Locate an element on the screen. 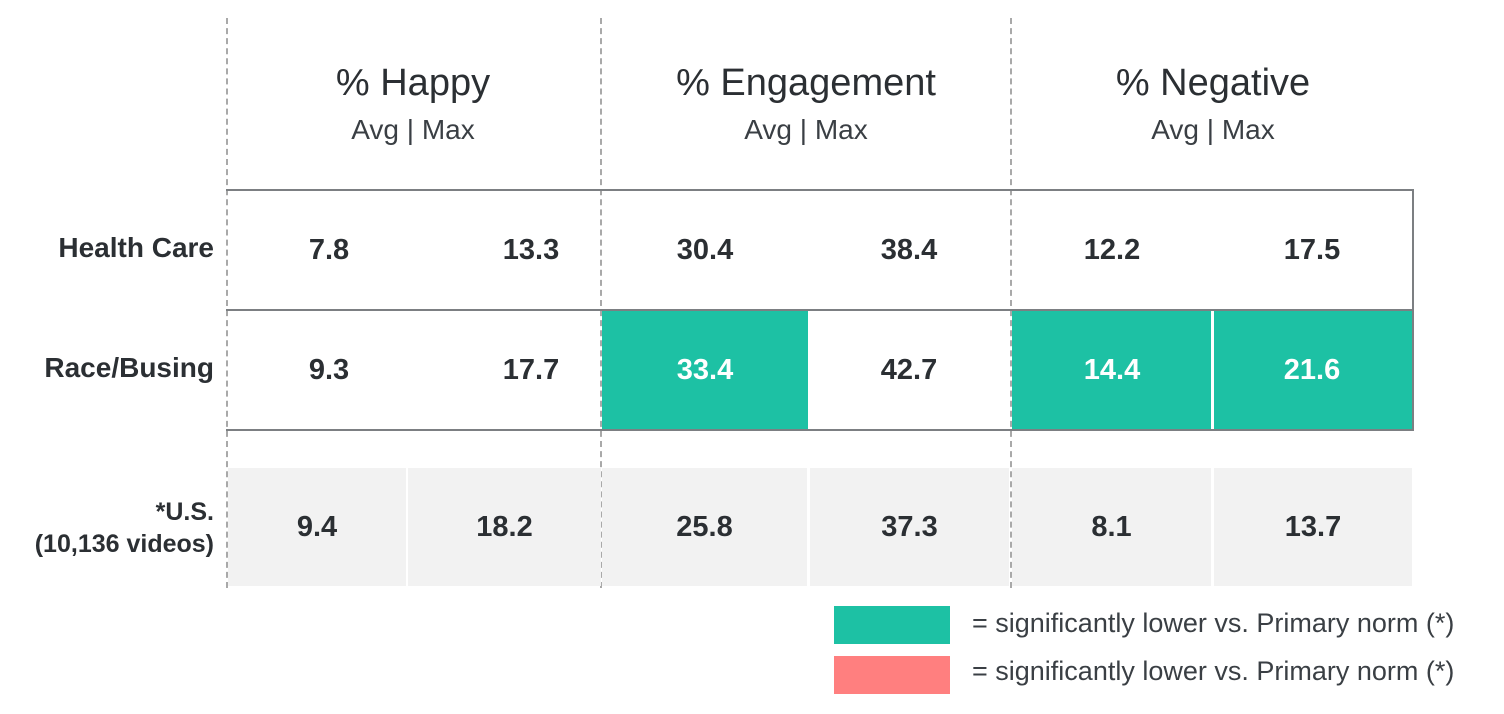 The image size is (1504, 714). table-cell: 30.4 is located at coordinates (705, 249).